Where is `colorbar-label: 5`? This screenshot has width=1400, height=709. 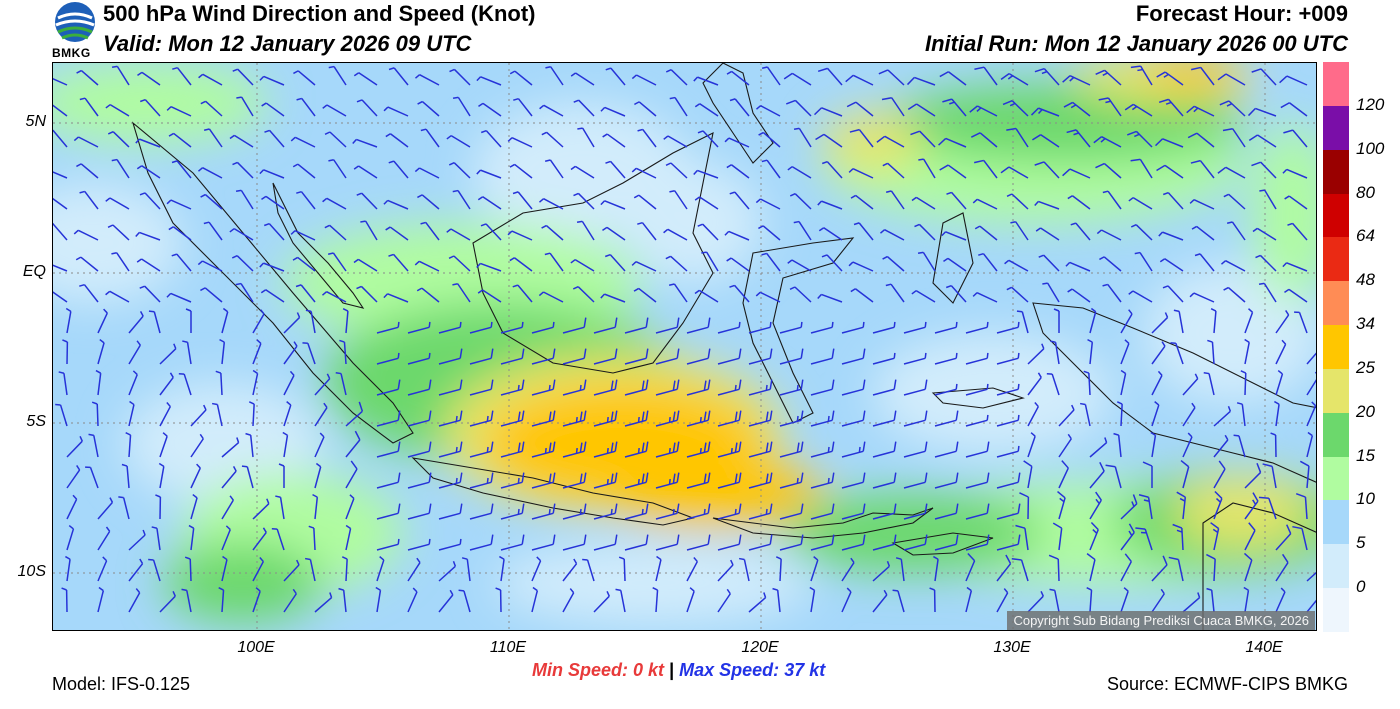 colorbar-label: 5 is located at coordinates (1361, 543).